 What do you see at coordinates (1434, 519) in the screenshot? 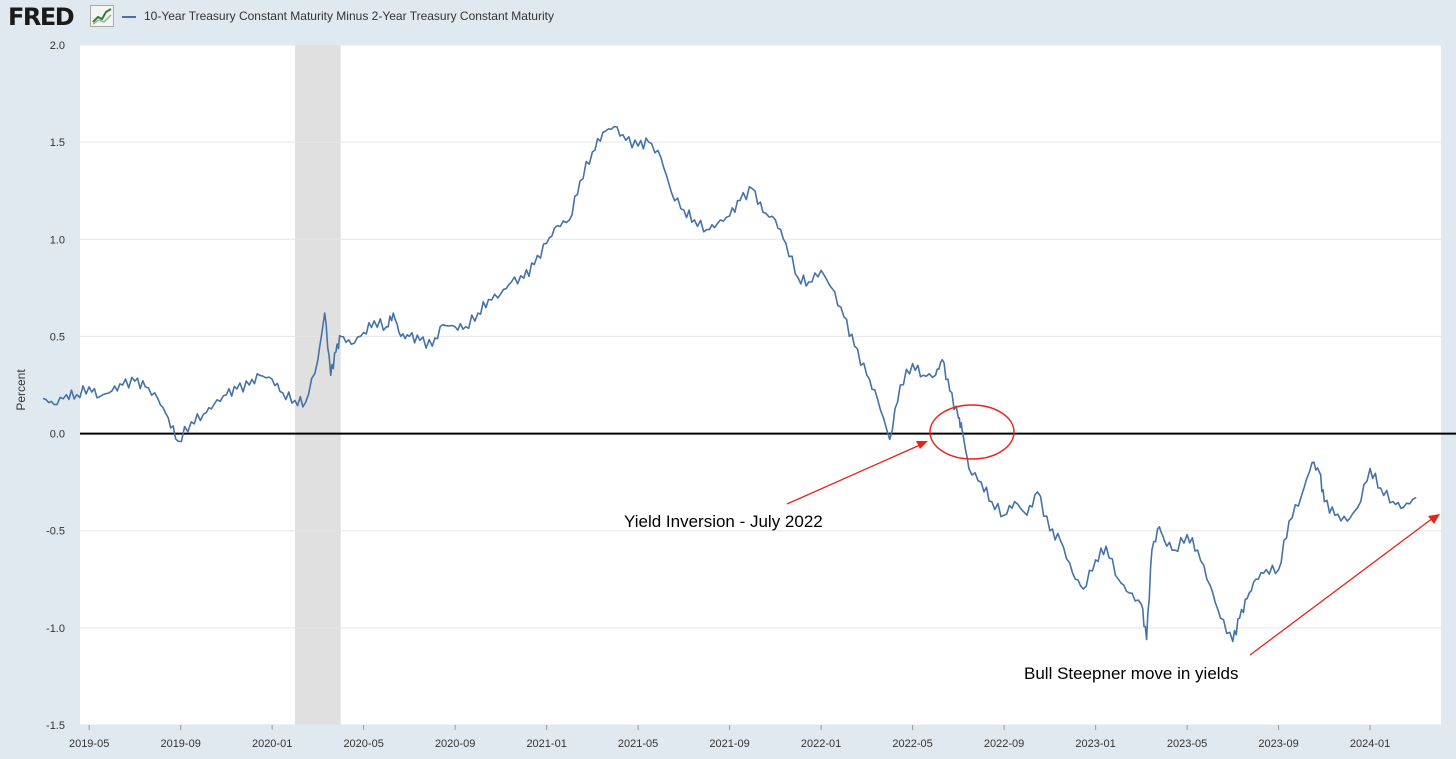
I see `steepener-arrowhead` at bounding box center [1434, 519].